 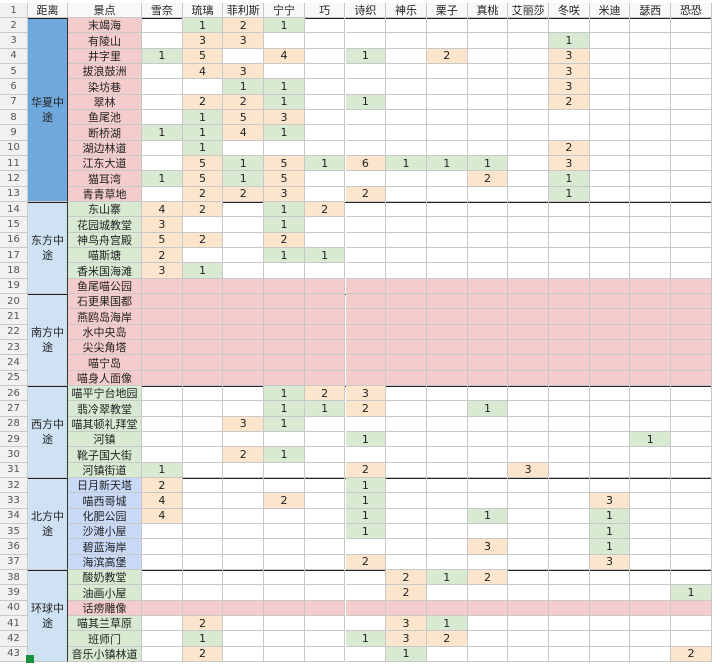 I want to click on distance-cell: 环球中途, so click(x=48, y=616).